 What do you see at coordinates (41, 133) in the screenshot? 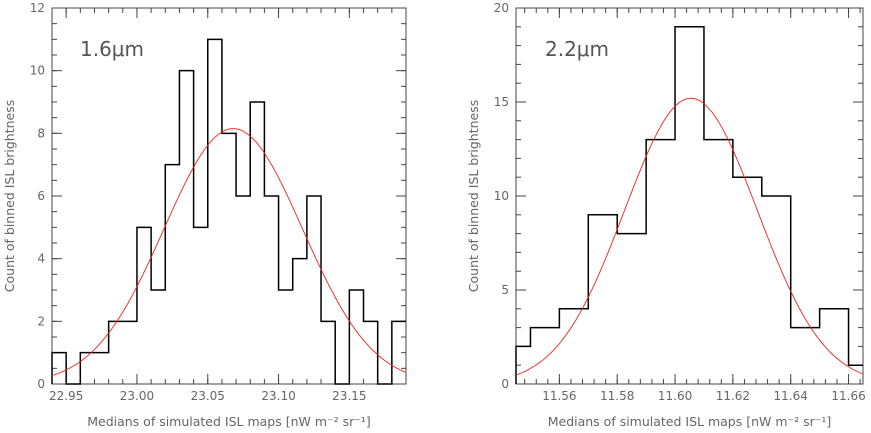
I see `y-tick-label: 8` at bounding box center [41, 133].